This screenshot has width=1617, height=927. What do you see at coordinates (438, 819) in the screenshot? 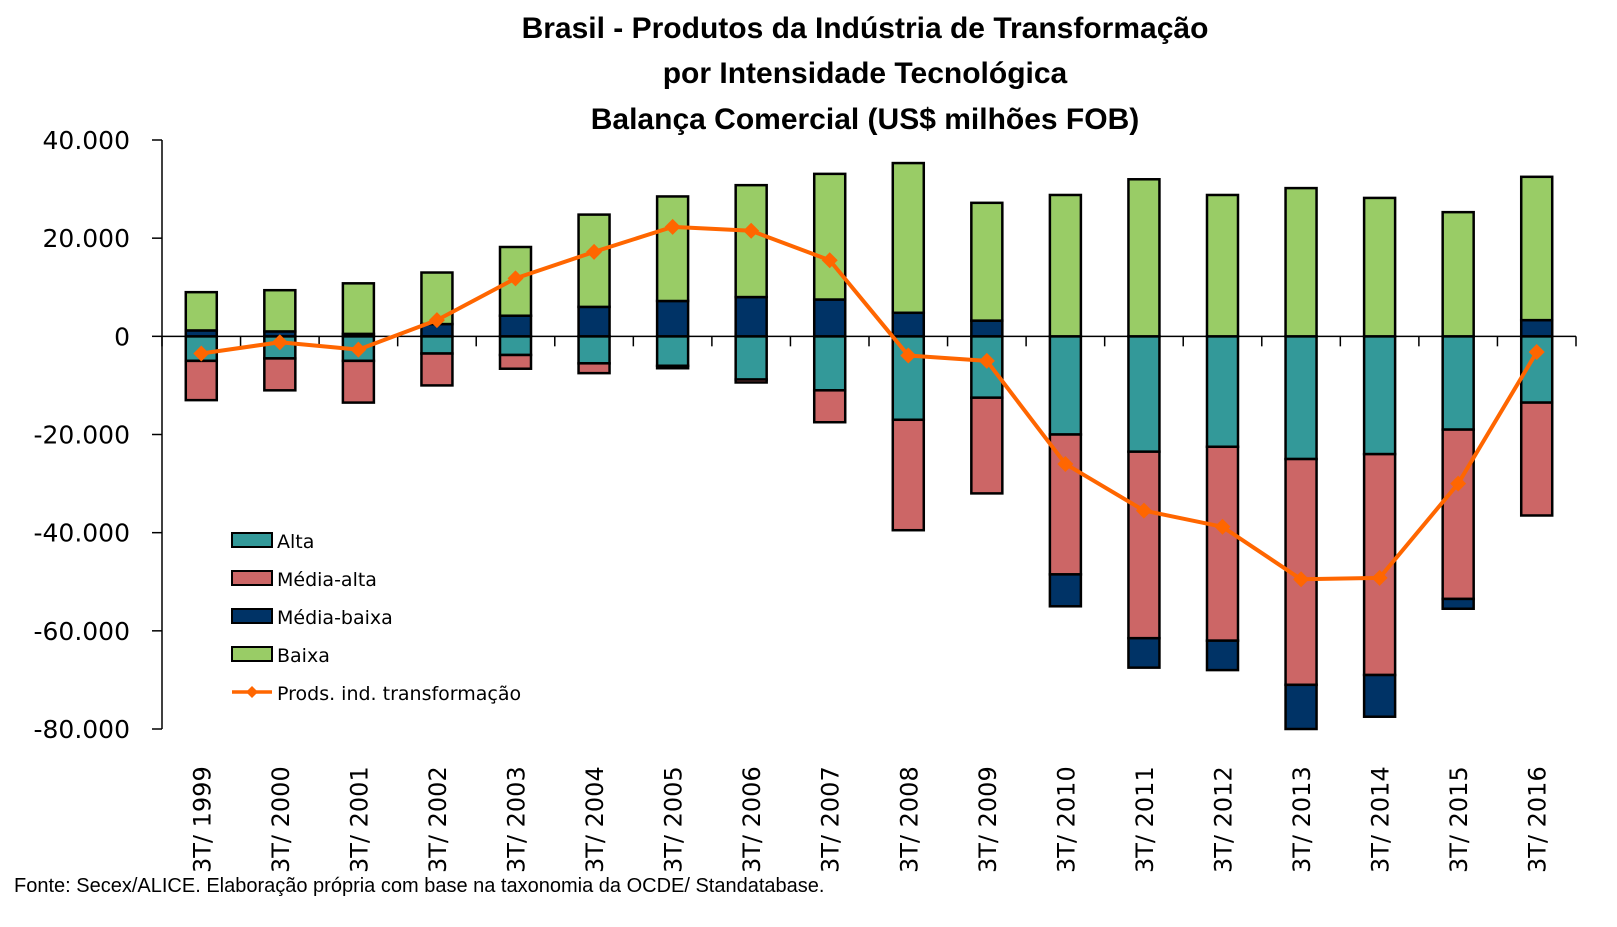
I see `x-tick-label: 3T/ 2002` at bounding box center [438, 819].